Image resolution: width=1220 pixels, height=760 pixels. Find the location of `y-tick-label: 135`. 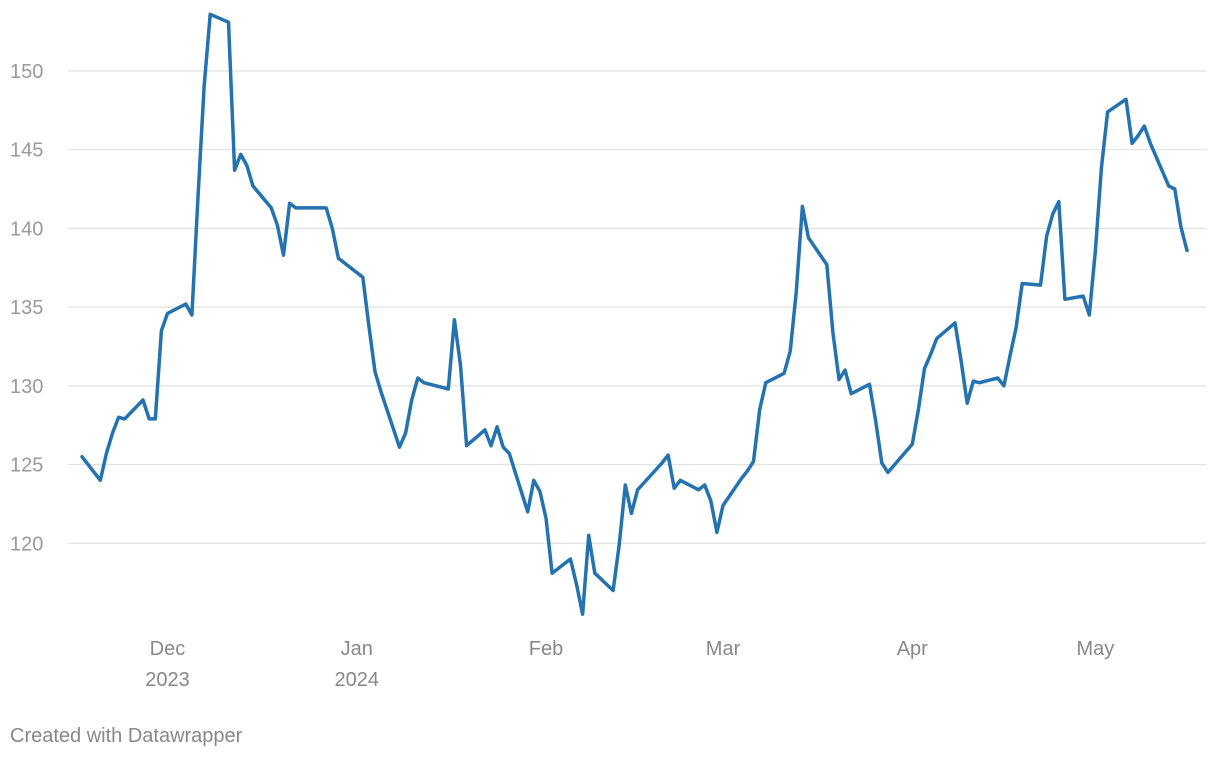

y-tick-label: 135 is located at coordinates (26, 308).